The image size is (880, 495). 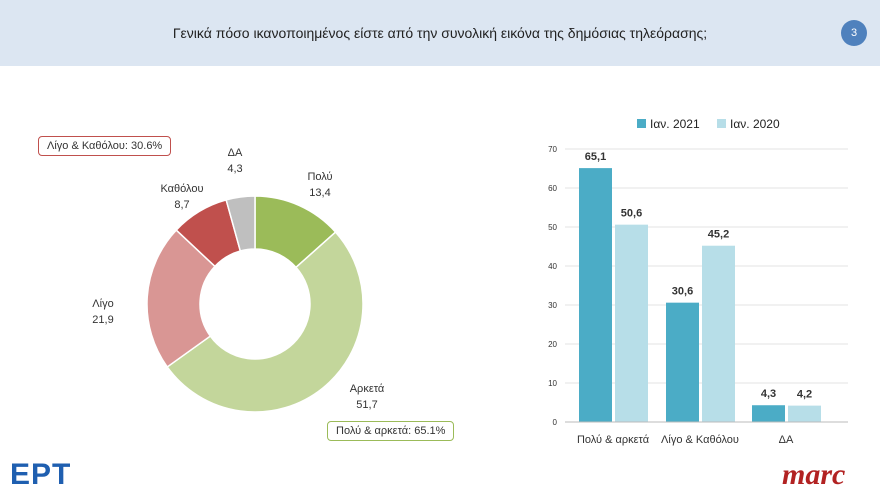 What do you see at coordinates (786, 440) in the screenshot?
I see `x-category-label: ΔΑ` at bounding box center [786, 440].